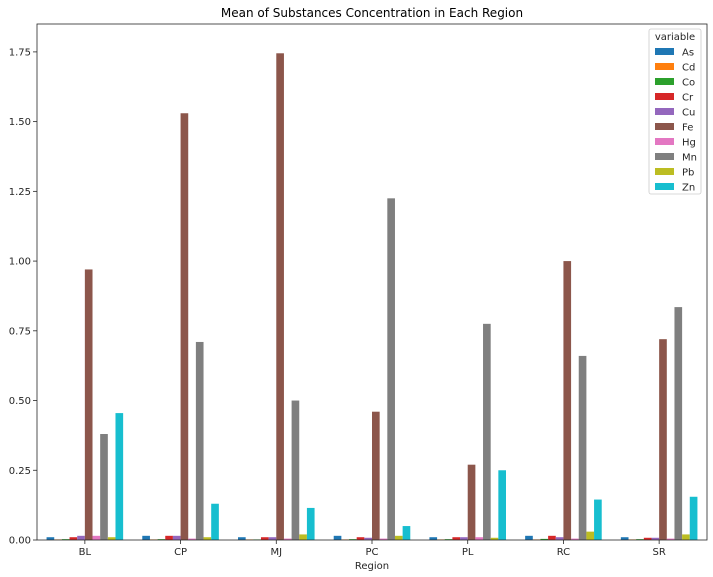  I want to click on legend-label-cr: Cr, so click(688, 98).